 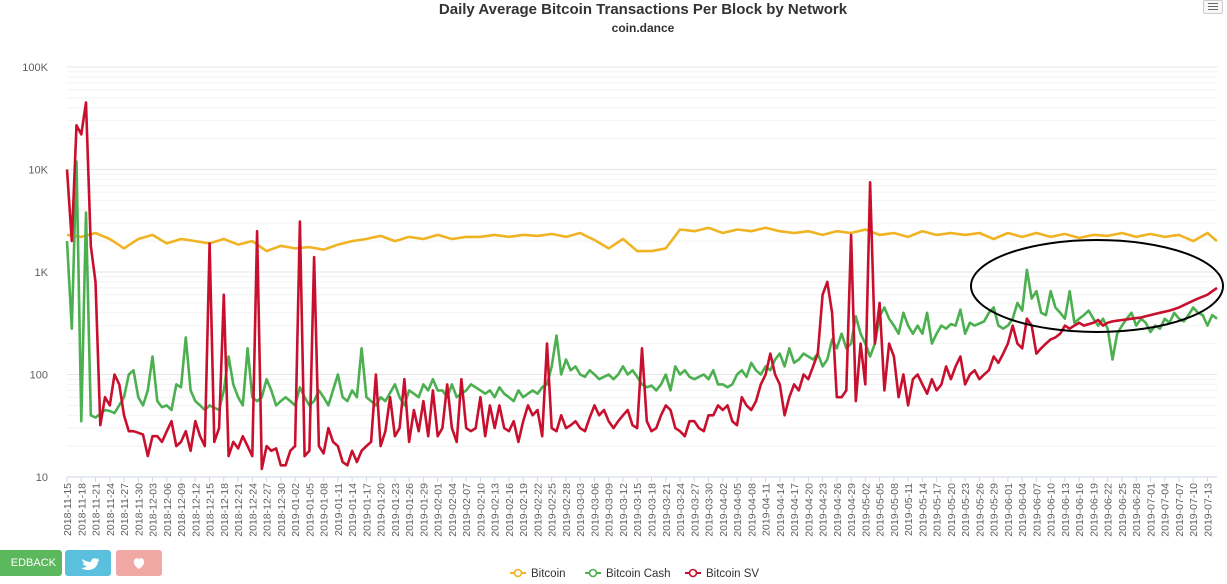 I want to click on x-tick-label: 2019-04-14, so click(x=781, y=510).